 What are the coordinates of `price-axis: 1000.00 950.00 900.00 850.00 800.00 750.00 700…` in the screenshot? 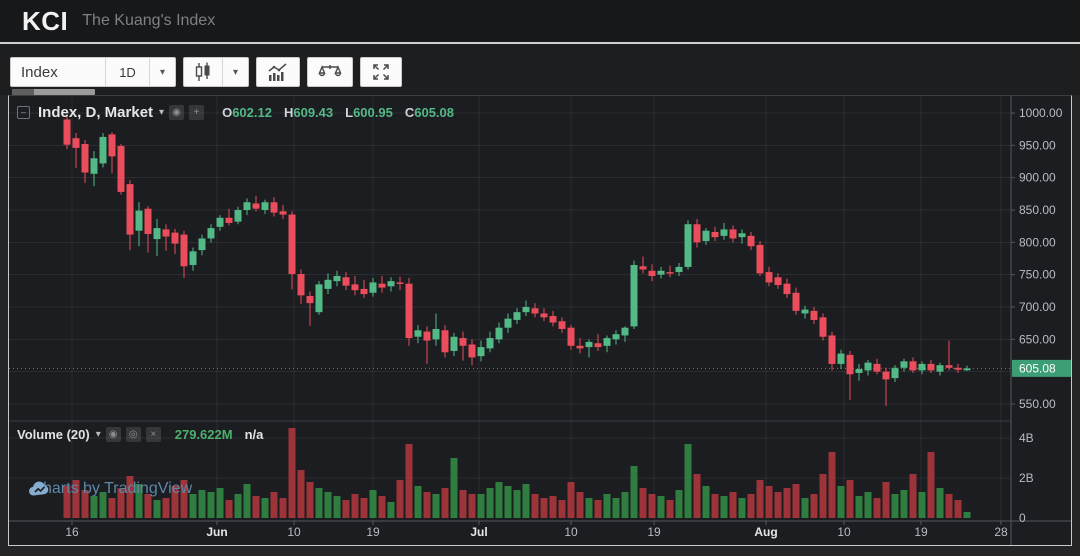 It's located at (1037, 258).